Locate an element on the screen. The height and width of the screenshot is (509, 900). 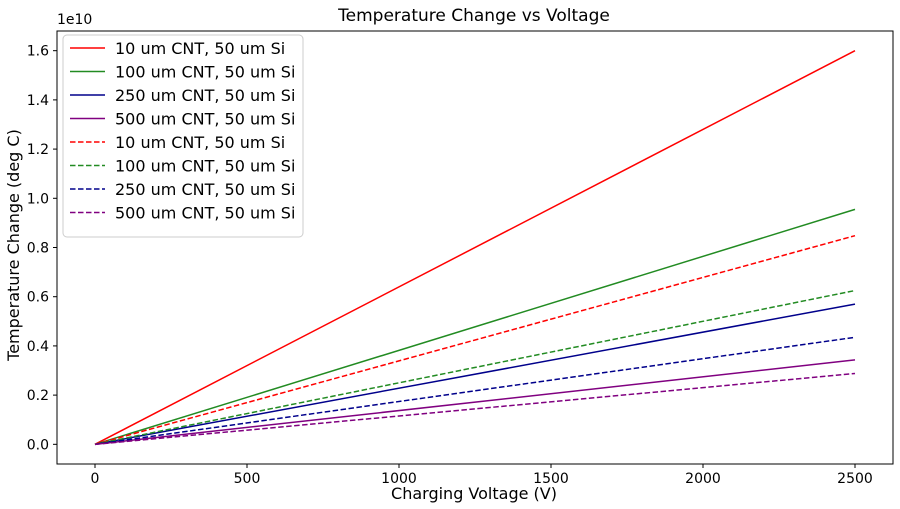
x-tick-label: 500 is located at coordinates (247, 479).